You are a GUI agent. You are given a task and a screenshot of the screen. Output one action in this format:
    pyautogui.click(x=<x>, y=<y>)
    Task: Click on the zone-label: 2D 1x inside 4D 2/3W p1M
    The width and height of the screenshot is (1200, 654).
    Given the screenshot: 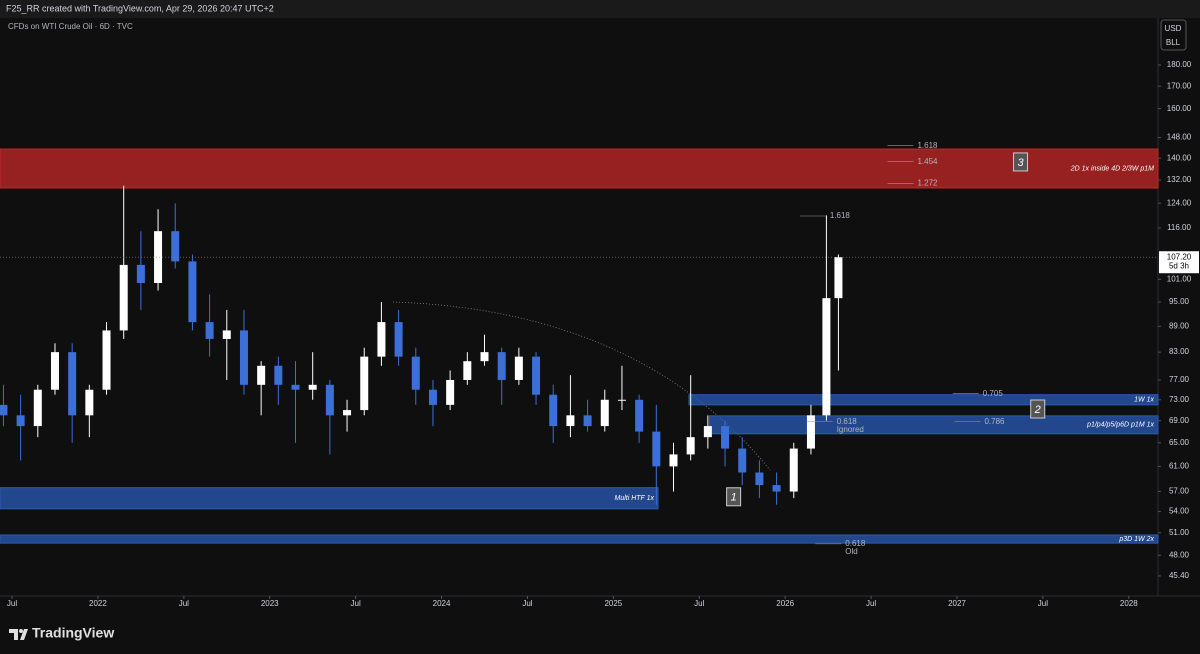 What is the action you would take?
    pyautogui.click(x=1112, y=168)
    